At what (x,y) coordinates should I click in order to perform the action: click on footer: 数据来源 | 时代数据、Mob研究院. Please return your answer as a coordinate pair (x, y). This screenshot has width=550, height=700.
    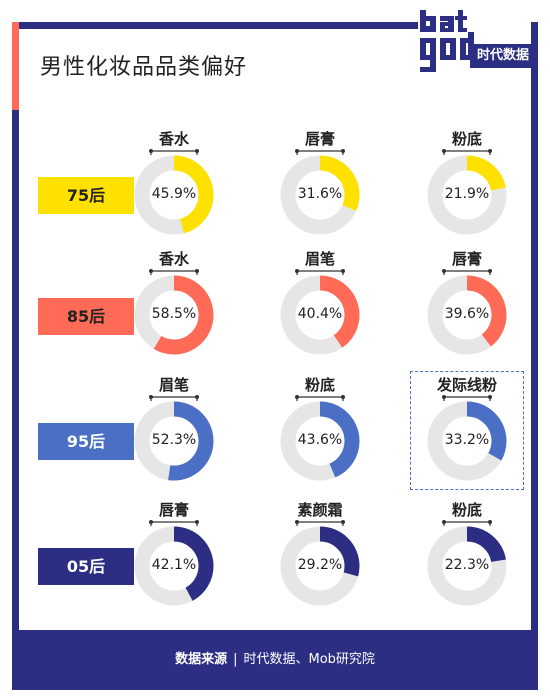
    Looking at the image, I should click on (275, 660).